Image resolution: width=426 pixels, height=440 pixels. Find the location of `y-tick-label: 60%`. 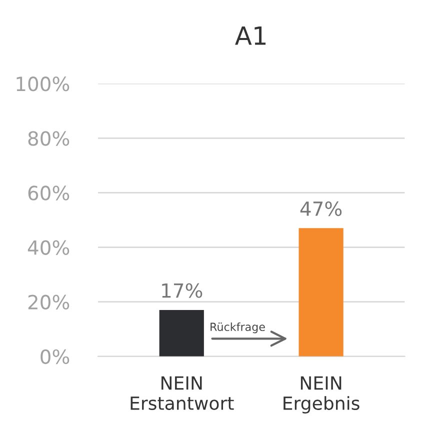

y-tick-label: 60% is located at coordinates (49, 193).